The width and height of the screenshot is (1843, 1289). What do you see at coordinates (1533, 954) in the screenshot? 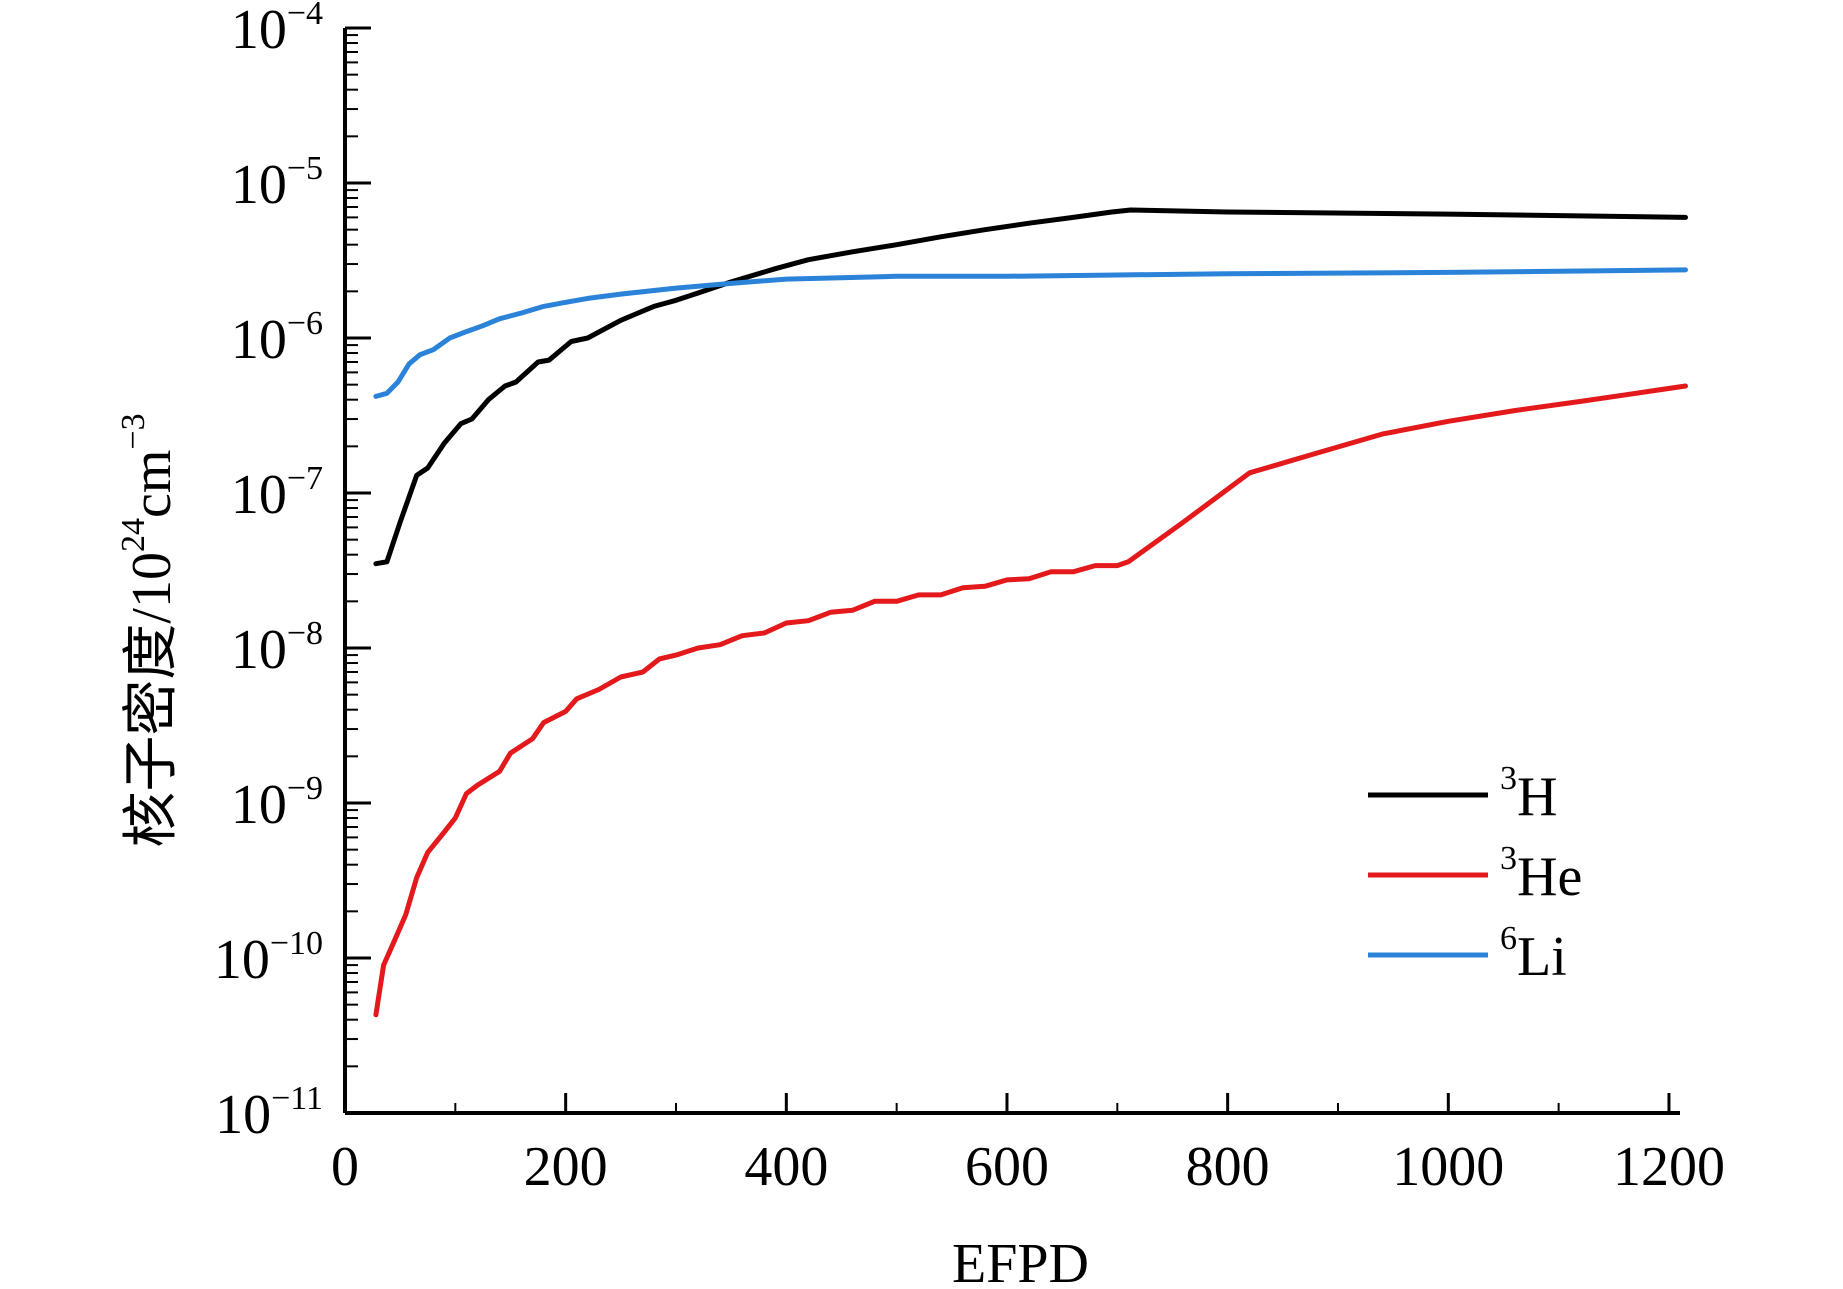
I see `legend-label: 6Li` at bounding box center [1533, 954].